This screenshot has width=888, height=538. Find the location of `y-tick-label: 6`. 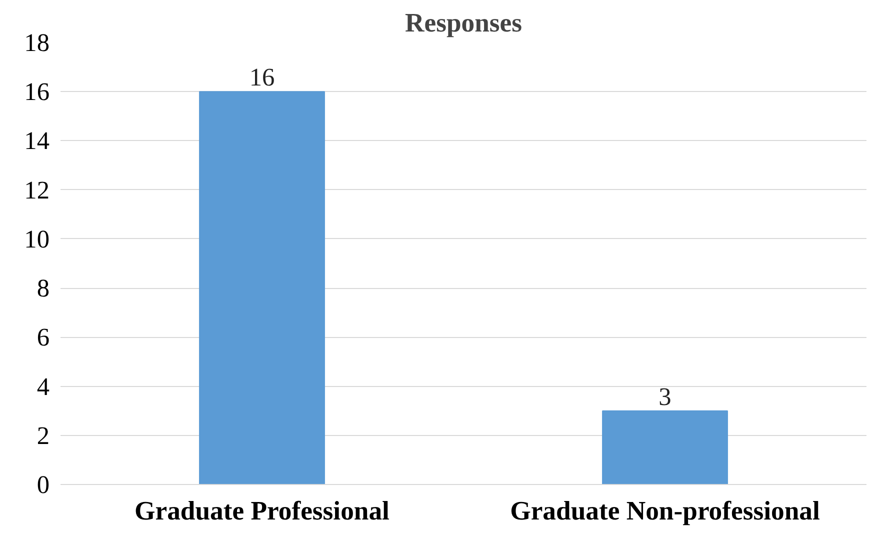

y-tick-label: 6 is located at coordinates (43, 338).